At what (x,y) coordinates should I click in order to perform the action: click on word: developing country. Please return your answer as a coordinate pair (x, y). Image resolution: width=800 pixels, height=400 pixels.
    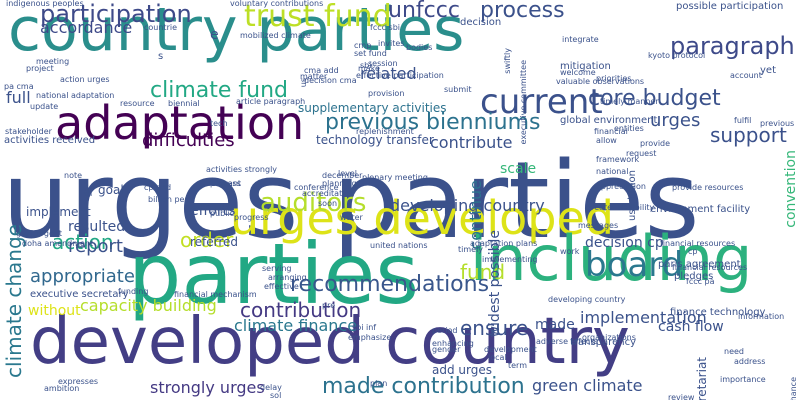
    Looking at the image, I should click on (587, 299).